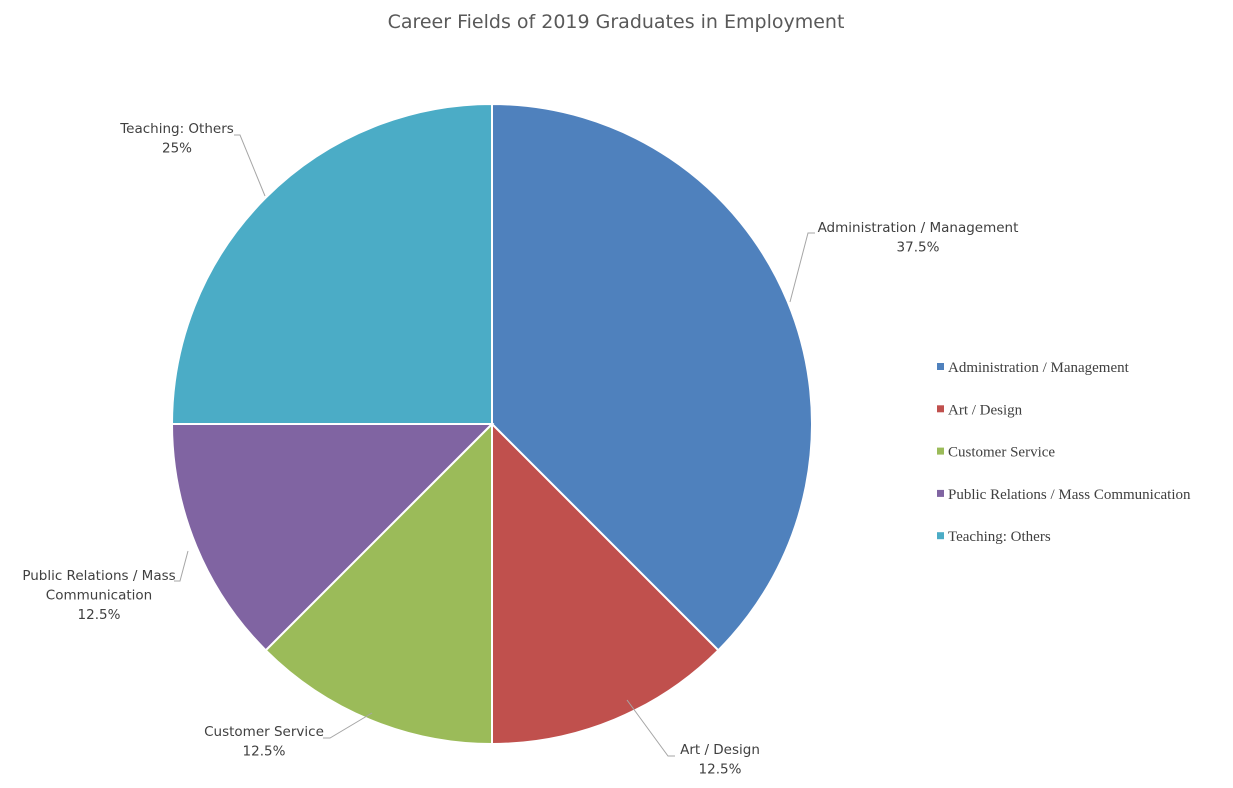 The width and height of the screenshot is (1233, 788). Describe the element at coordinates (650, 728) in the screenshot. I see `leader-line-art-design` at that location.